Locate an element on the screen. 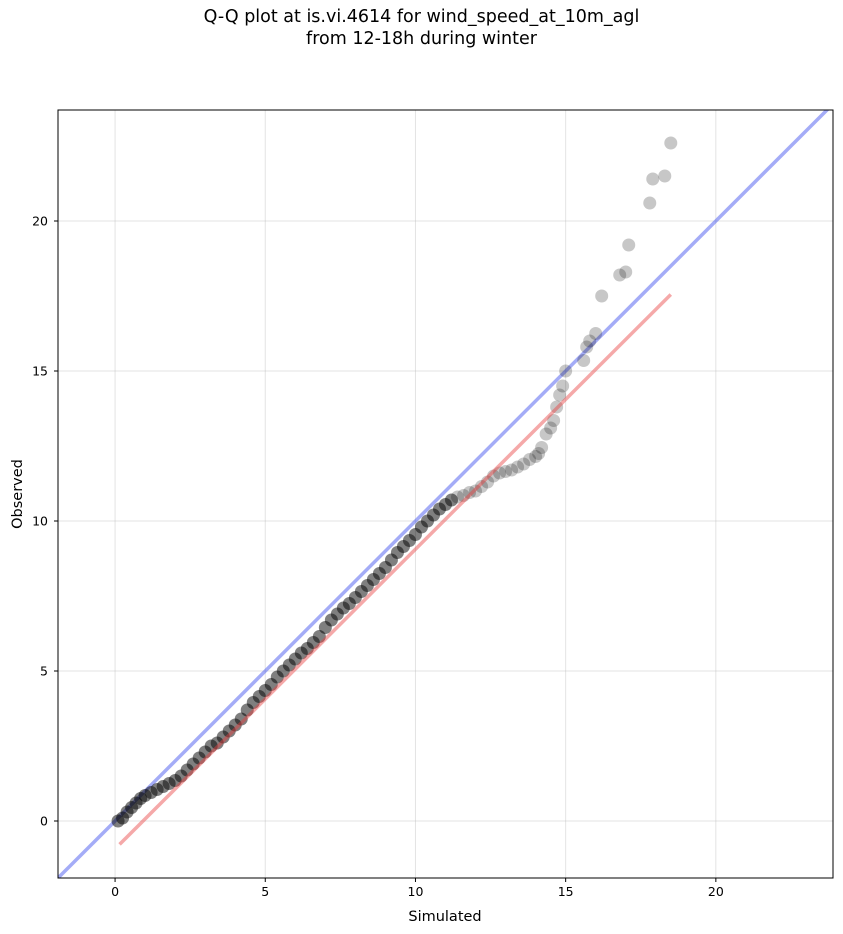 This screenshot has height=934, width=843. x-axis-label: Simulated is located at coordinates (444, 917).